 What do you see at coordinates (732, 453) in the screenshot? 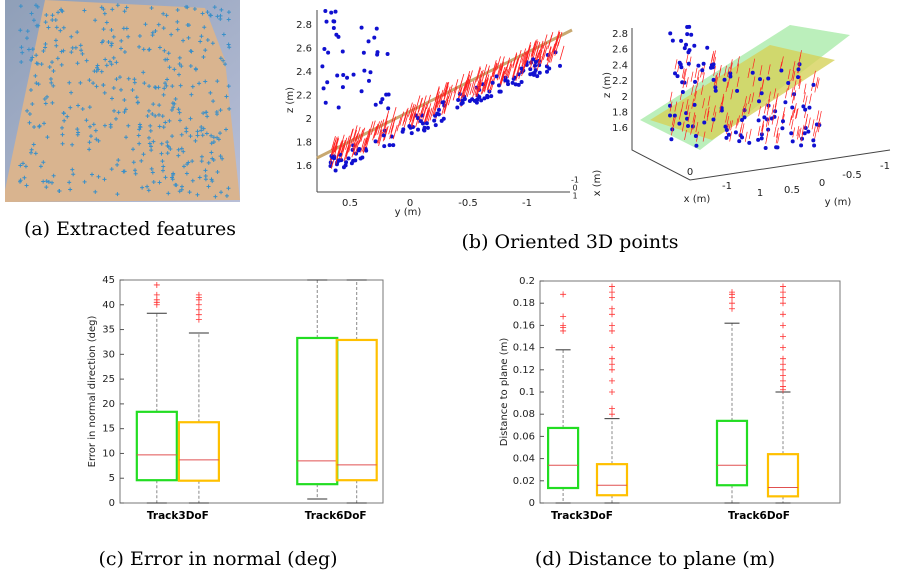
I see `box` at bounding box center [732, 453].